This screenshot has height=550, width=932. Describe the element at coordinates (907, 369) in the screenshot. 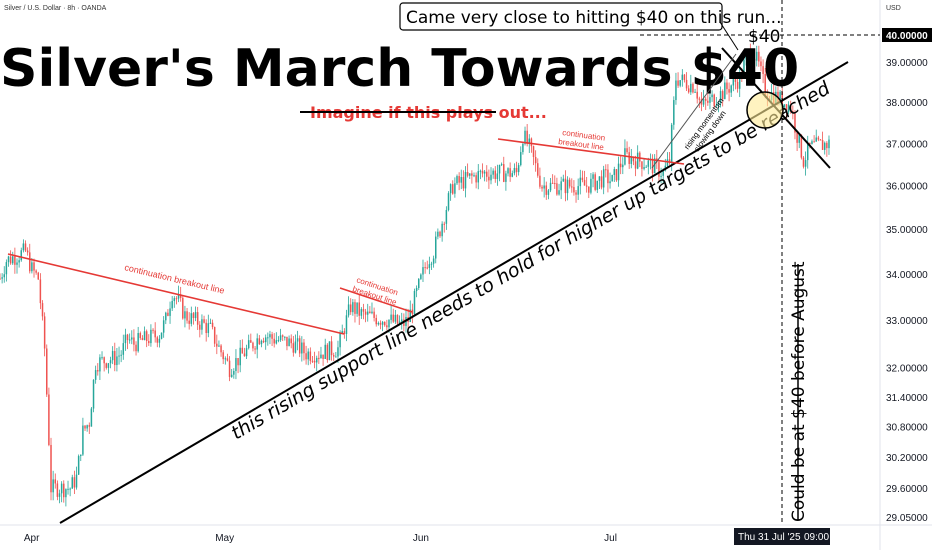

I see `price-tick-label: 32.00000` at that location.